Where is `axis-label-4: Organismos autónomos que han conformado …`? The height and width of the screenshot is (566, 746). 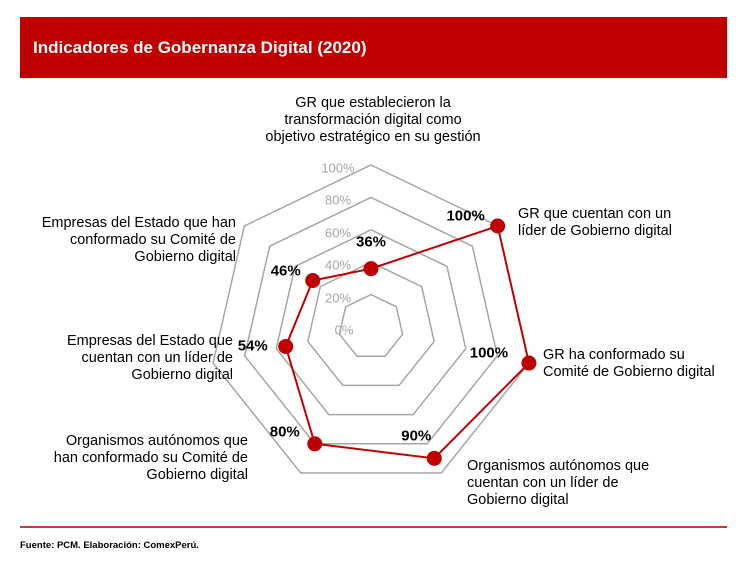
axis-label-4: Organismos autónomos que han conformado … is located at coordinates (150, 458).